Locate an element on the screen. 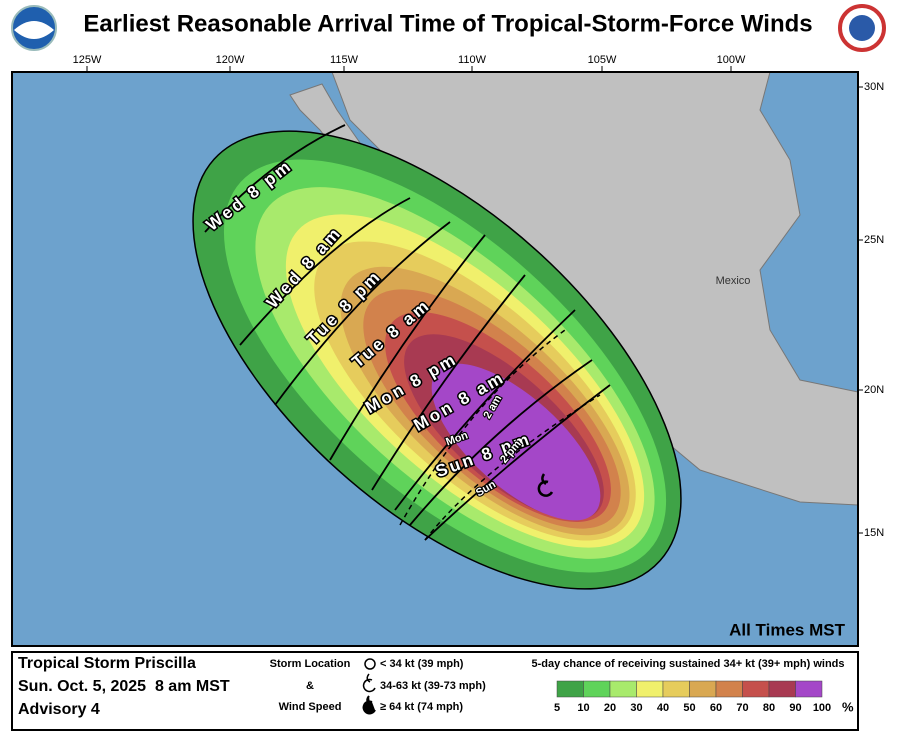 This screenshot has height=736, width=897. legend-unit: % is located at coordinates (848, 706).